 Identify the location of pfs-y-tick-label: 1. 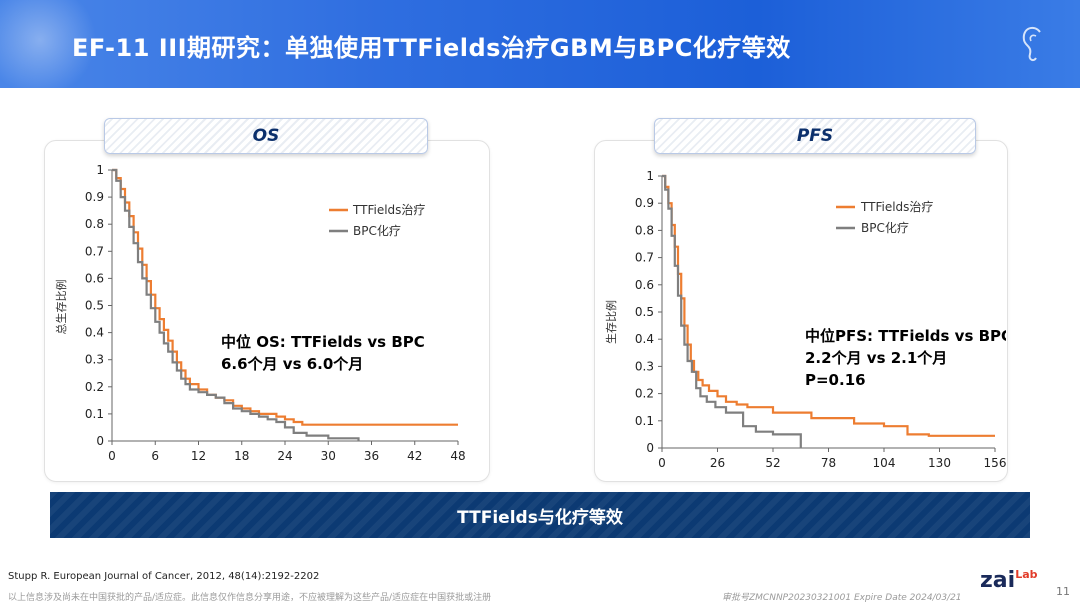
(650, 176).